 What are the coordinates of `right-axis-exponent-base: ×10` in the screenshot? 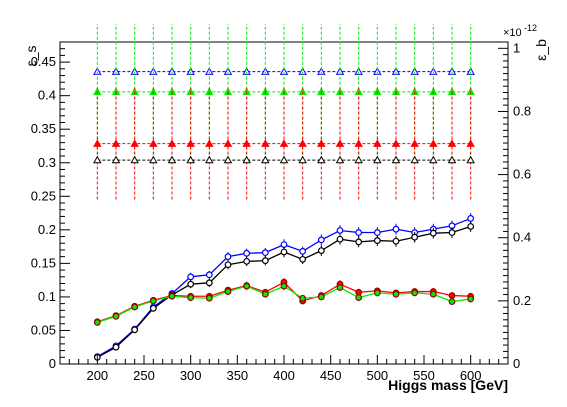 It's located at (512, 33).